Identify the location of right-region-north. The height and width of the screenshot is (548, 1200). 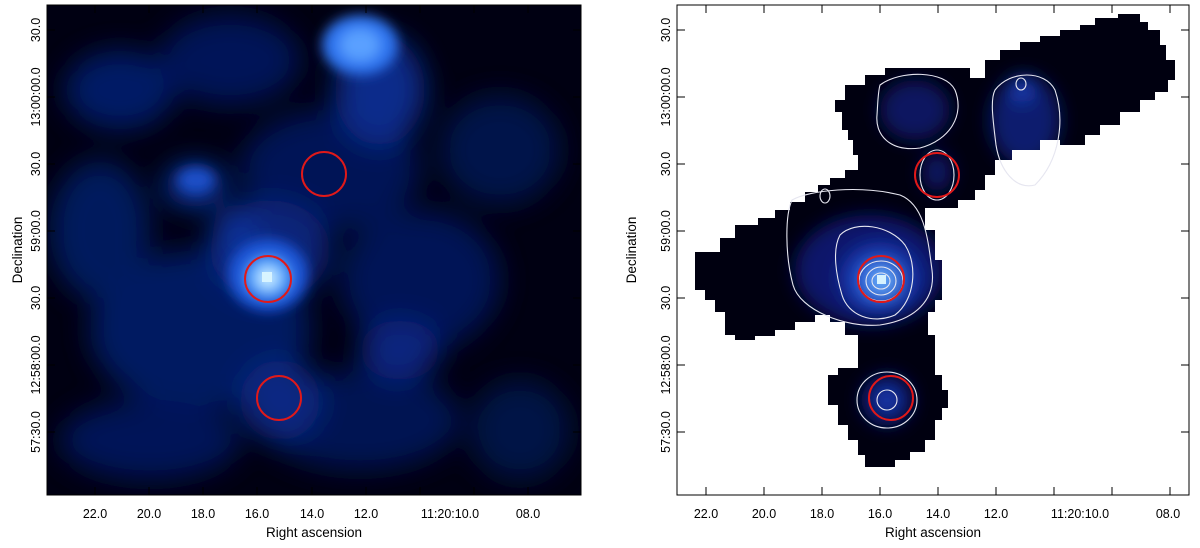
(937, 175).